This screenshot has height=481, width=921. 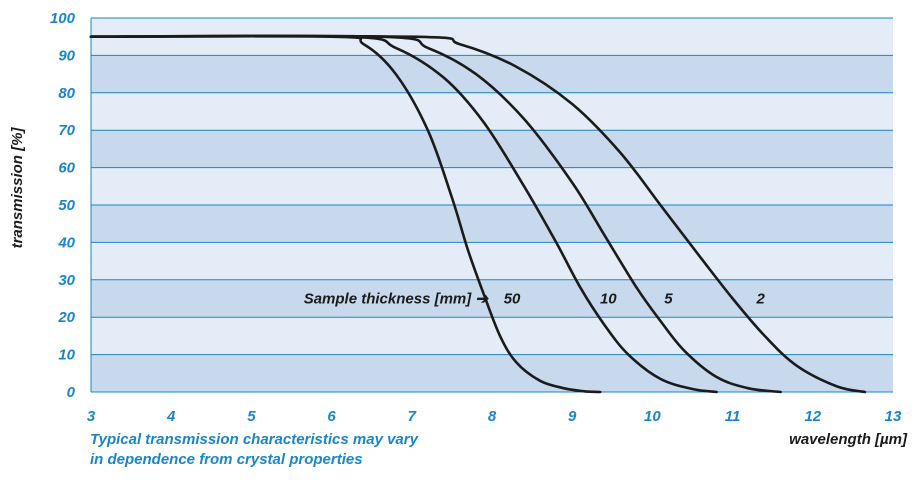 I want to click on y-tick-40: 40, so click(x=66, y=242).